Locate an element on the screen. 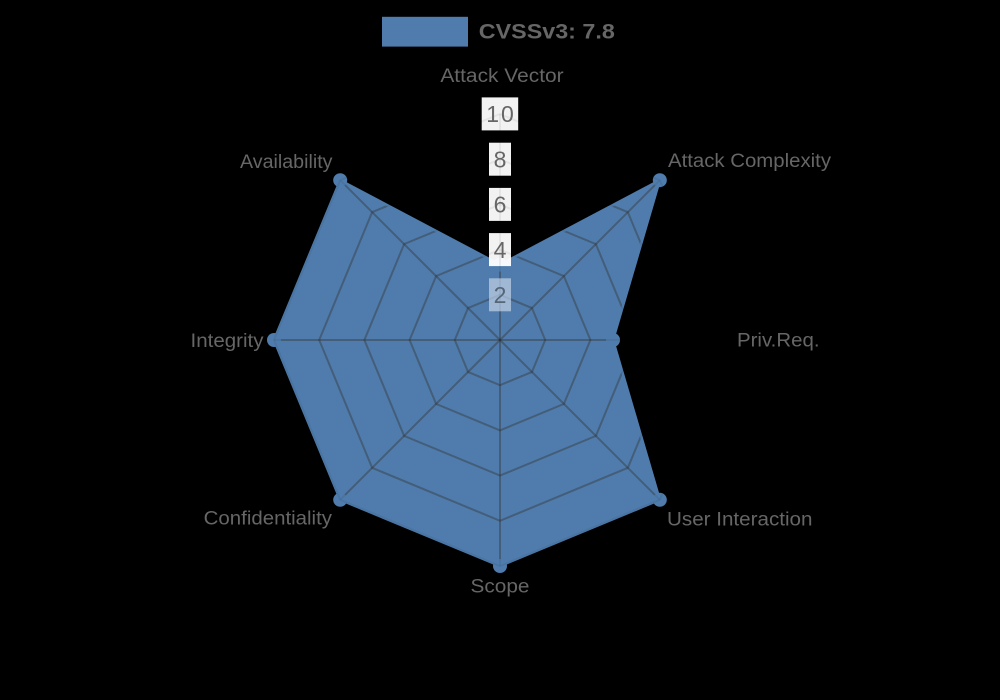 The width and height of the screenshot is (1000, 700). svg-text: Integrity is located at coordinates (228, 341).